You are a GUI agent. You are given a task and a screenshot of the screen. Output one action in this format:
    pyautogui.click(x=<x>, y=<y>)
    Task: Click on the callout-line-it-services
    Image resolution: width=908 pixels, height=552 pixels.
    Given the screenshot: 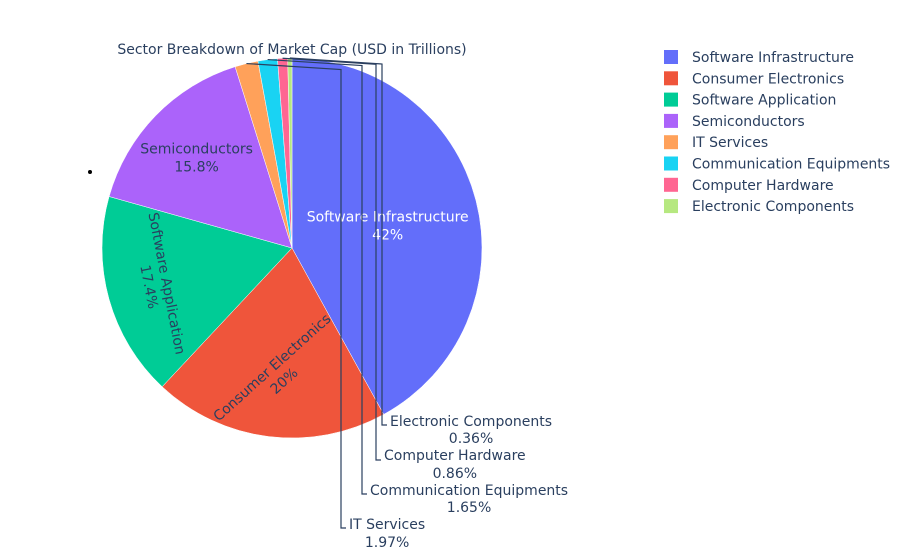 What is the action you would take?
    pyautogui.click(x=296, y=295)
    